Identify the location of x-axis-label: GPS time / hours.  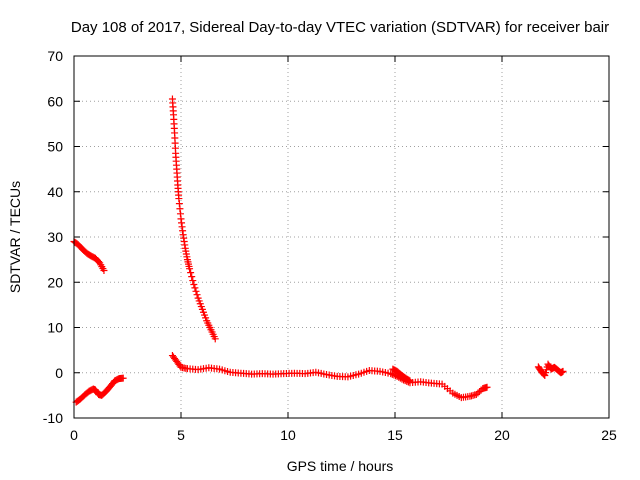
(340, 466).